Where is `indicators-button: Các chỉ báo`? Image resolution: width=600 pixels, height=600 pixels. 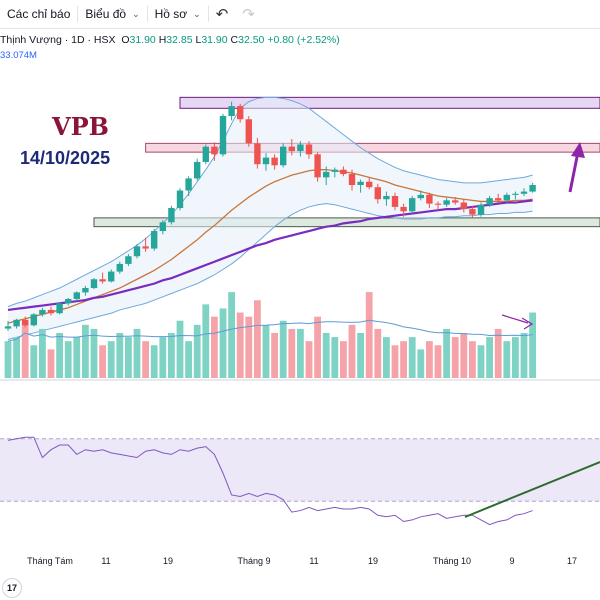
indicators-button: Các chỉ báo is located at coordinates (38, 14).